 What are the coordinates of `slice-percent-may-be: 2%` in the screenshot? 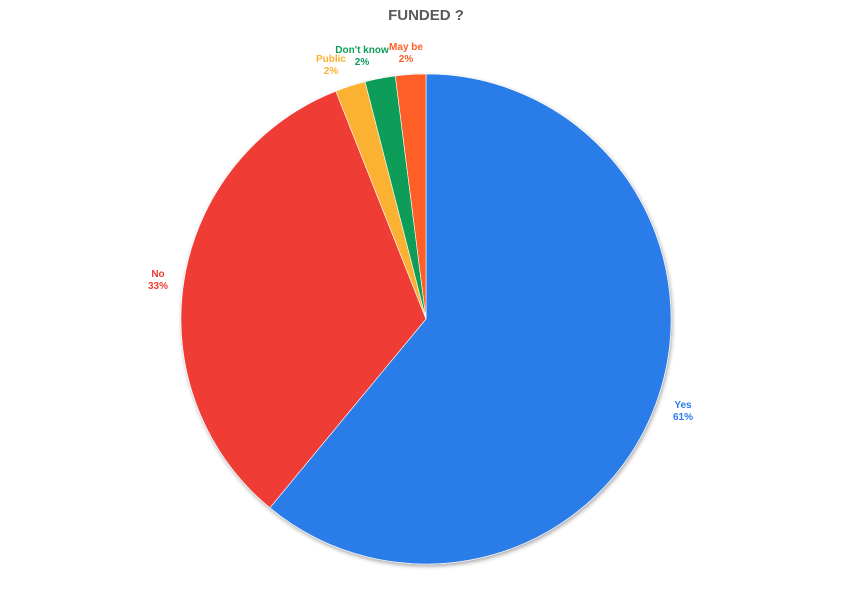 It's located at (406, 59).